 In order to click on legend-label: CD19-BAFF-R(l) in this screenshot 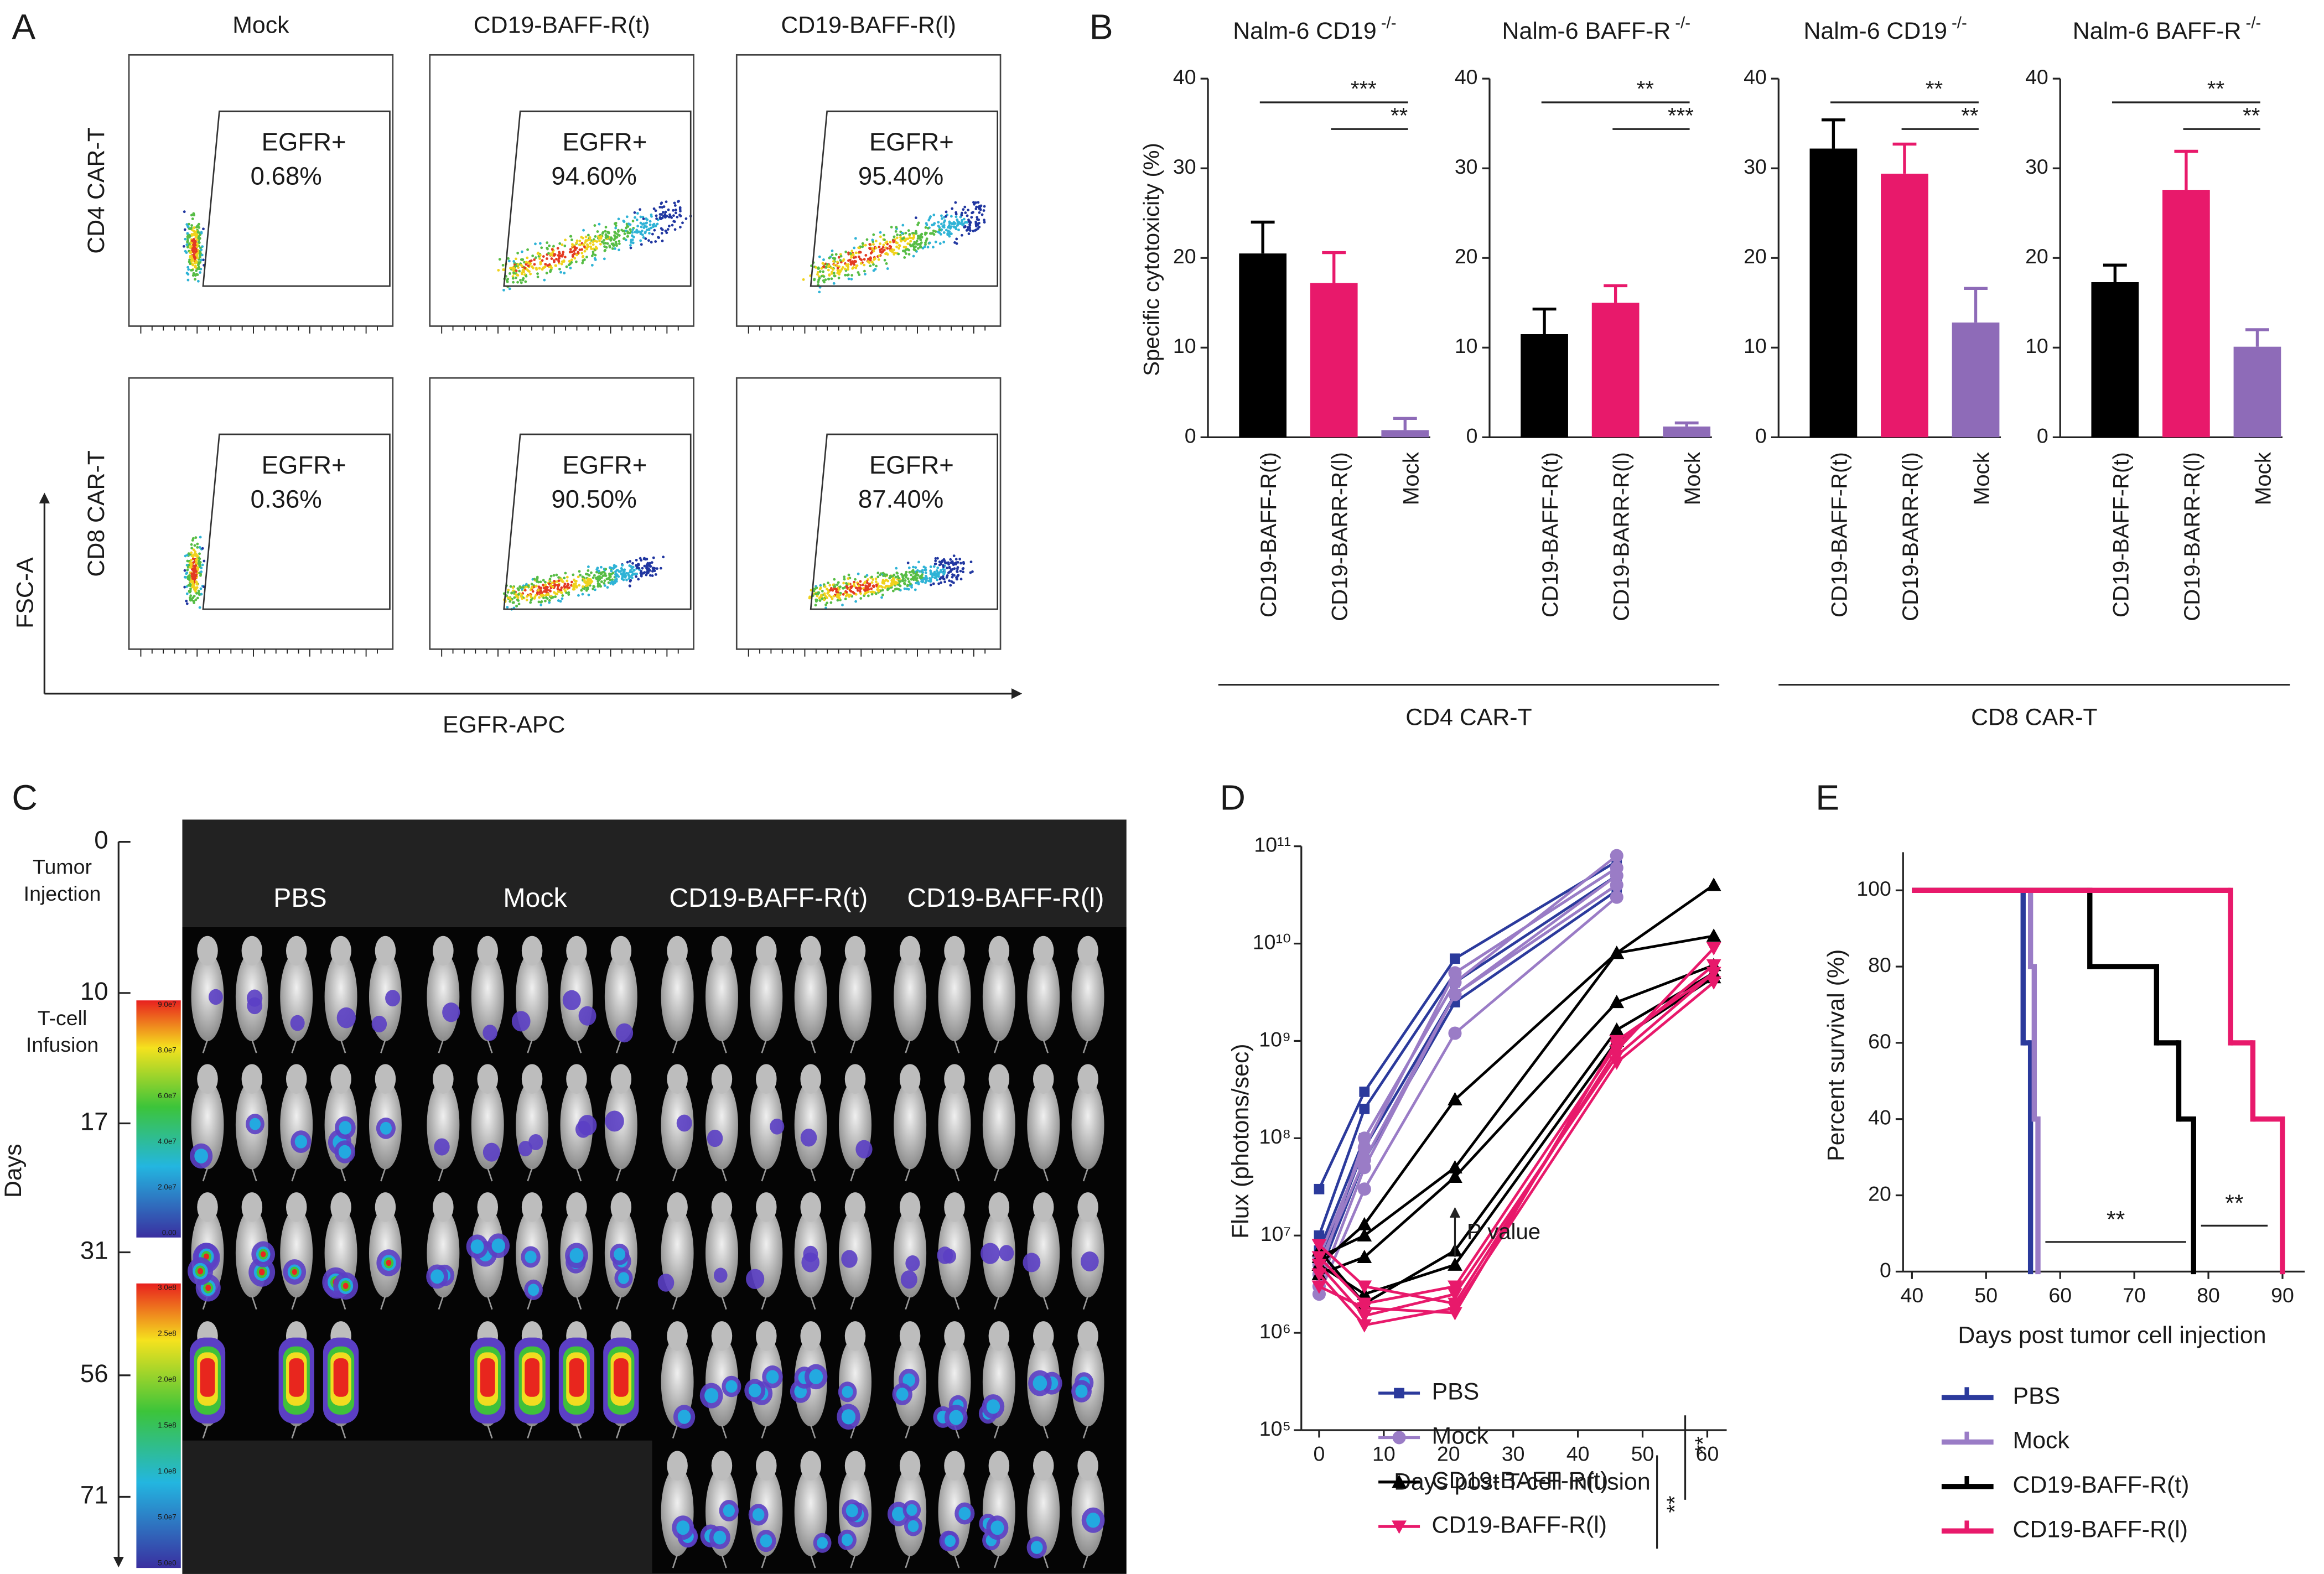, I will do `click(2100, 1529)`.